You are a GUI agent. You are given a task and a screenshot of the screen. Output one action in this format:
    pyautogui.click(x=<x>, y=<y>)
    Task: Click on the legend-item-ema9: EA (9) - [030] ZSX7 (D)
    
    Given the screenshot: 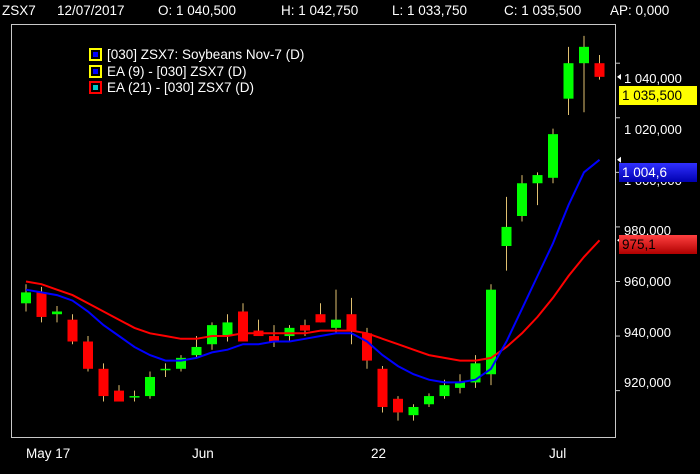 What is the action you would take?
    pyautogui.click(x=168, y=71)
    